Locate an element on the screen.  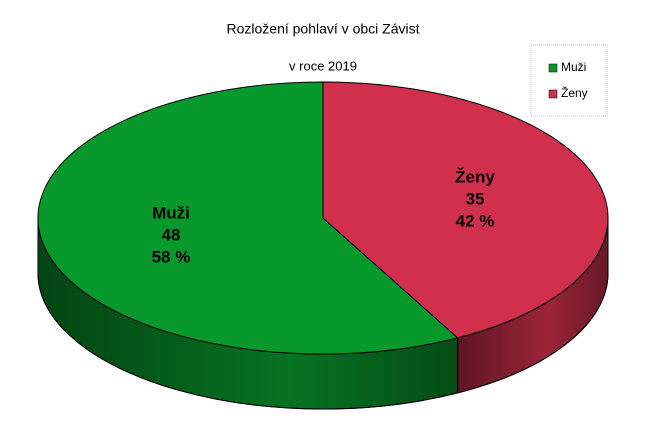
chart-title: Rozložení pohlaví v obci Závist is located at coordinates (323, 29).